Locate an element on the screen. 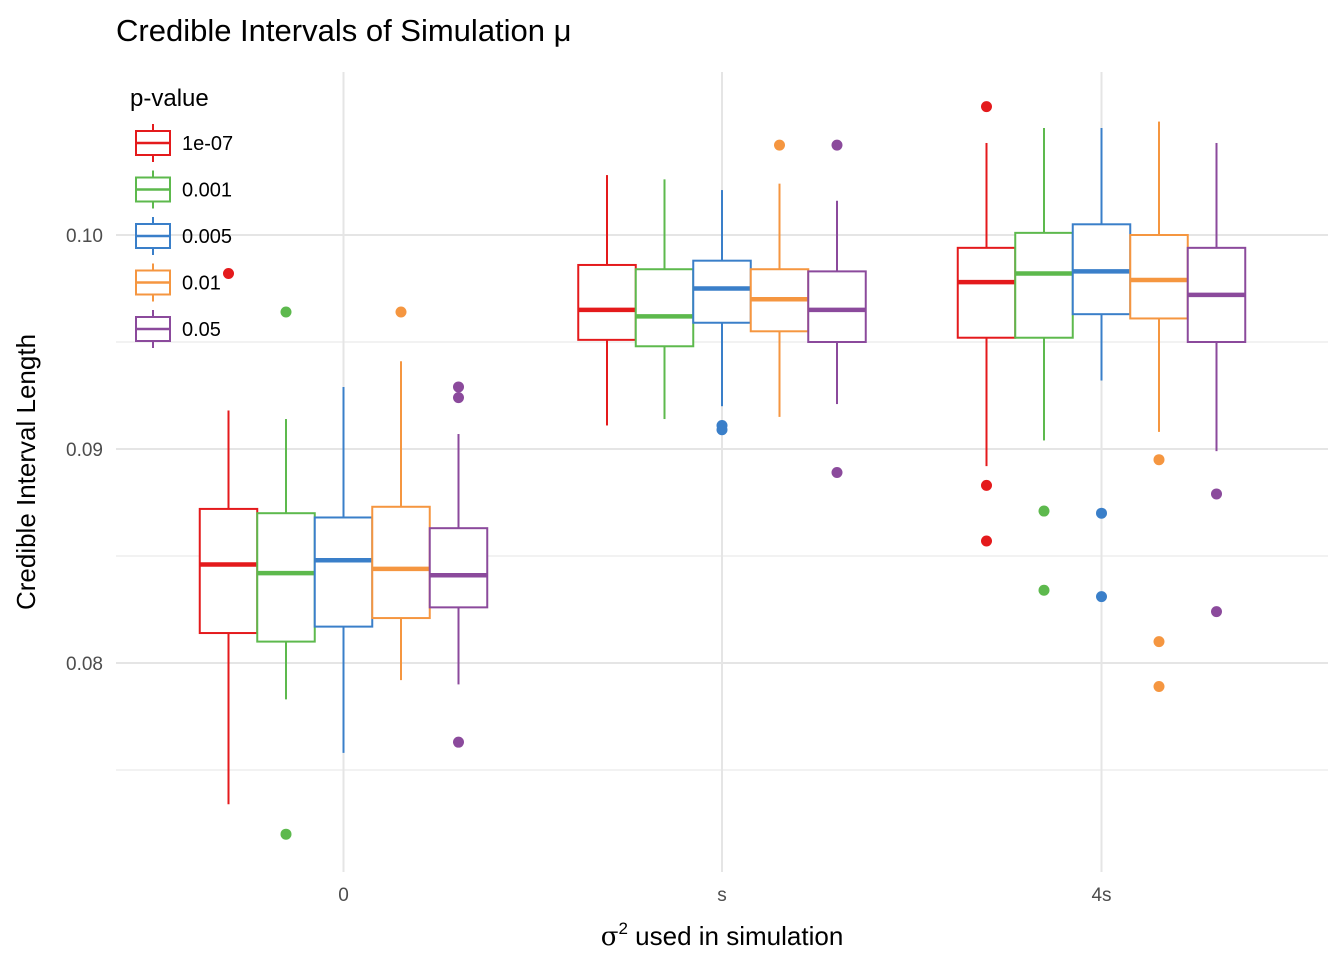  legend-label: 0.001 is located at coordinates (207, 191).